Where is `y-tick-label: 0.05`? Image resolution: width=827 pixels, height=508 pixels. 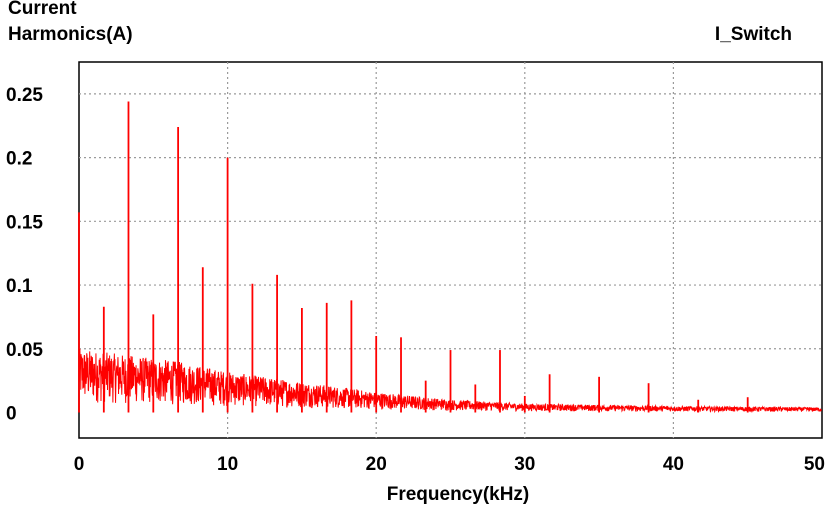
y-tick-label: 0.05 is located at coordinates (24, 350).